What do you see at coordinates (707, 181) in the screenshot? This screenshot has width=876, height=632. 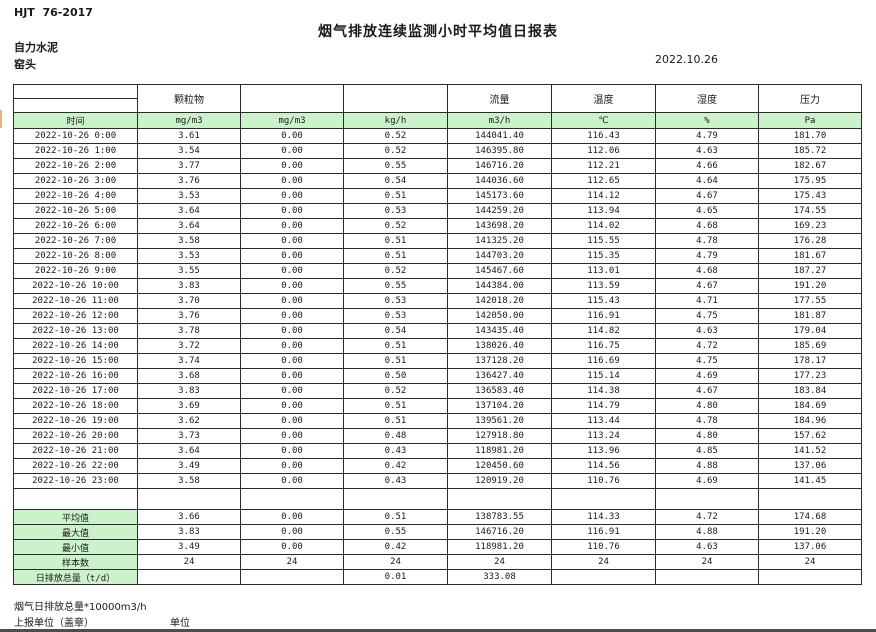 I see `value-cell: 4.64` at bounding box center [707, 181].